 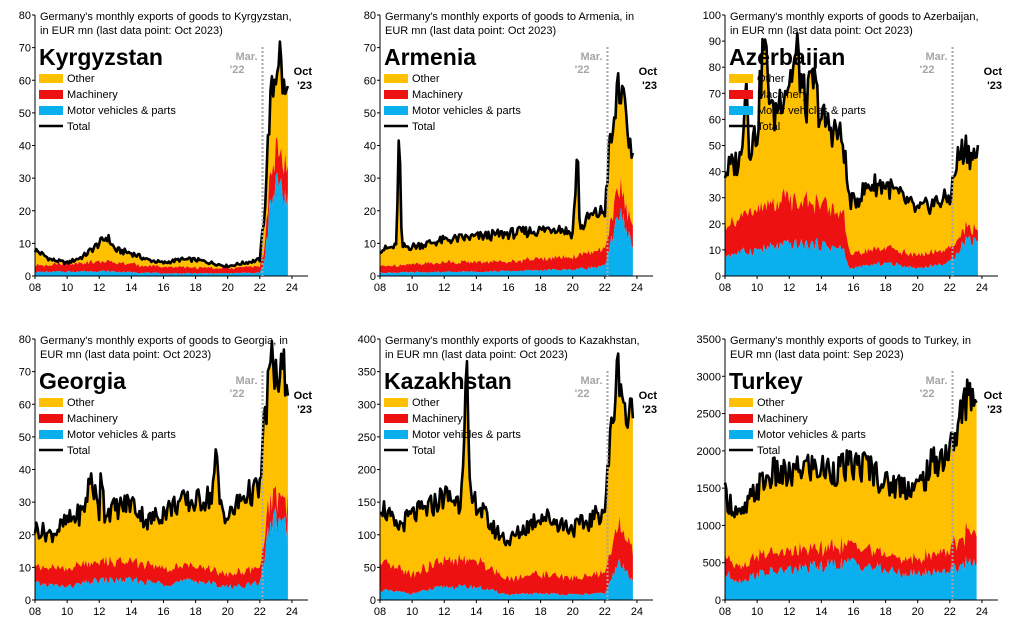 I want to click on country-name: Kyrgyzstan, so click(x=101, y=57).